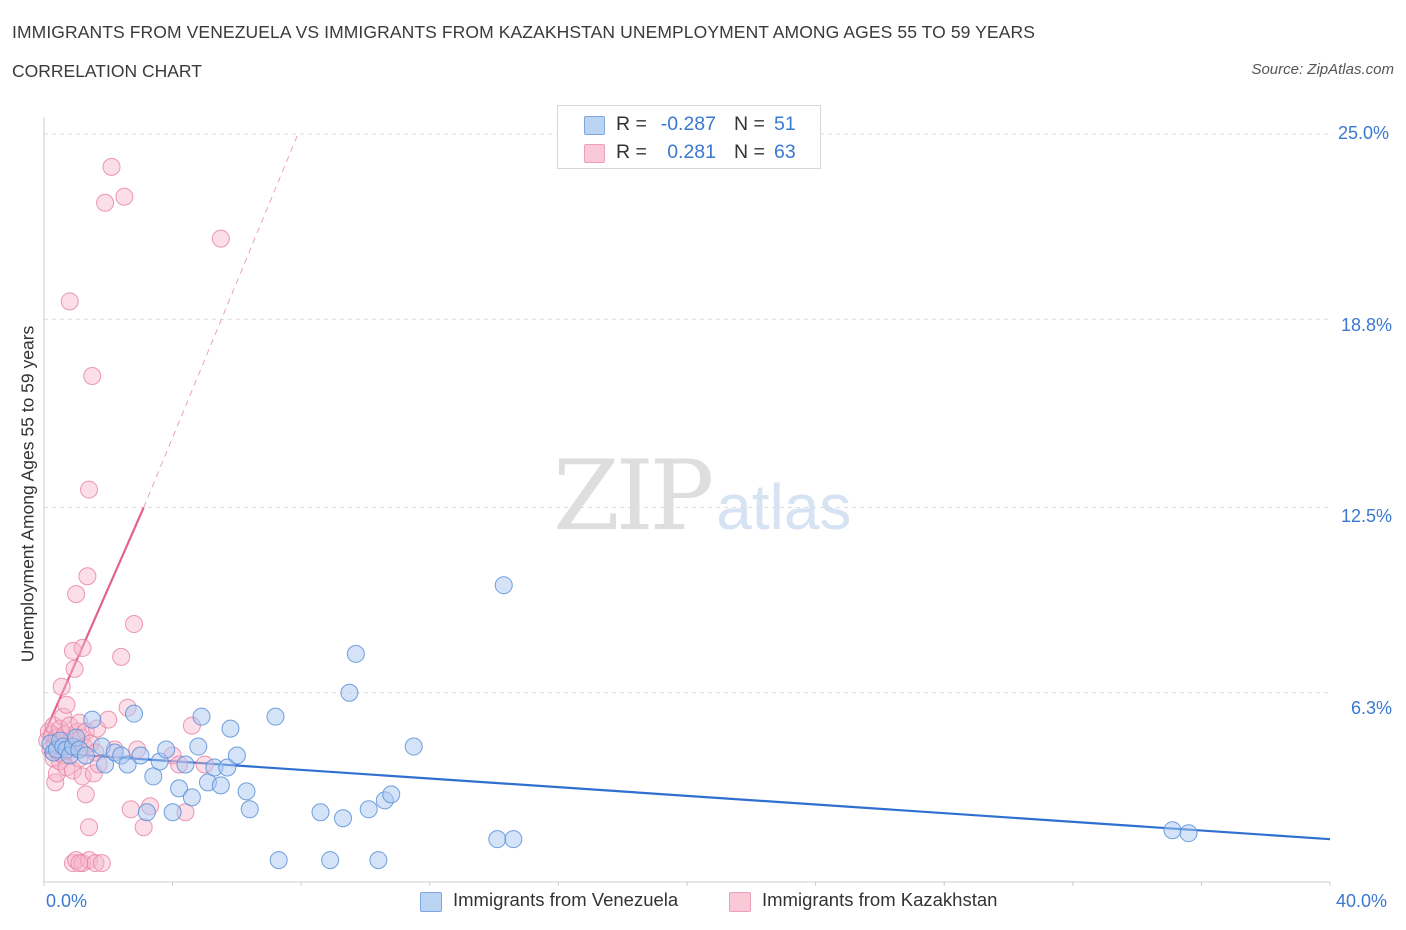 The image size is (1406, 930). Describe the element at coordinates (594, 153) in the screenshot. I see `legend-swatch-kazakhstan` at that location.